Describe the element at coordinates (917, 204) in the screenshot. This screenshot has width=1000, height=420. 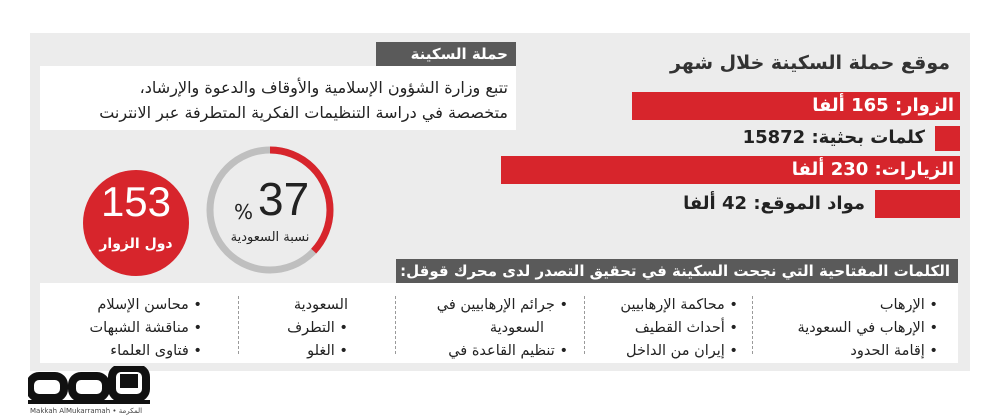
I see `stat-bar-materials` at that location.